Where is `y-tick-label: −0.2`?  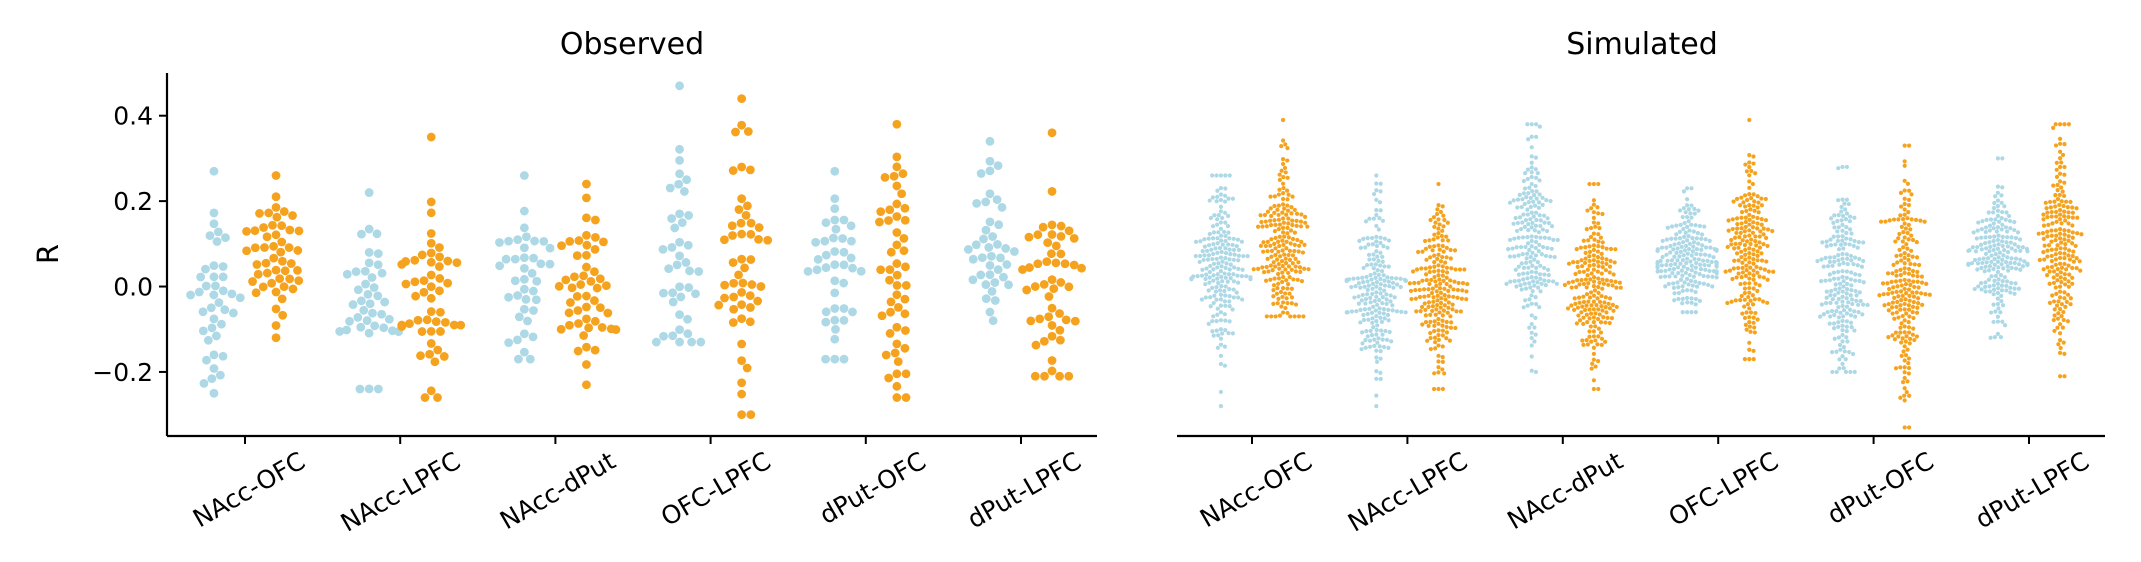
y-tick-label: −0.2 is located at coordinates (122, 372).